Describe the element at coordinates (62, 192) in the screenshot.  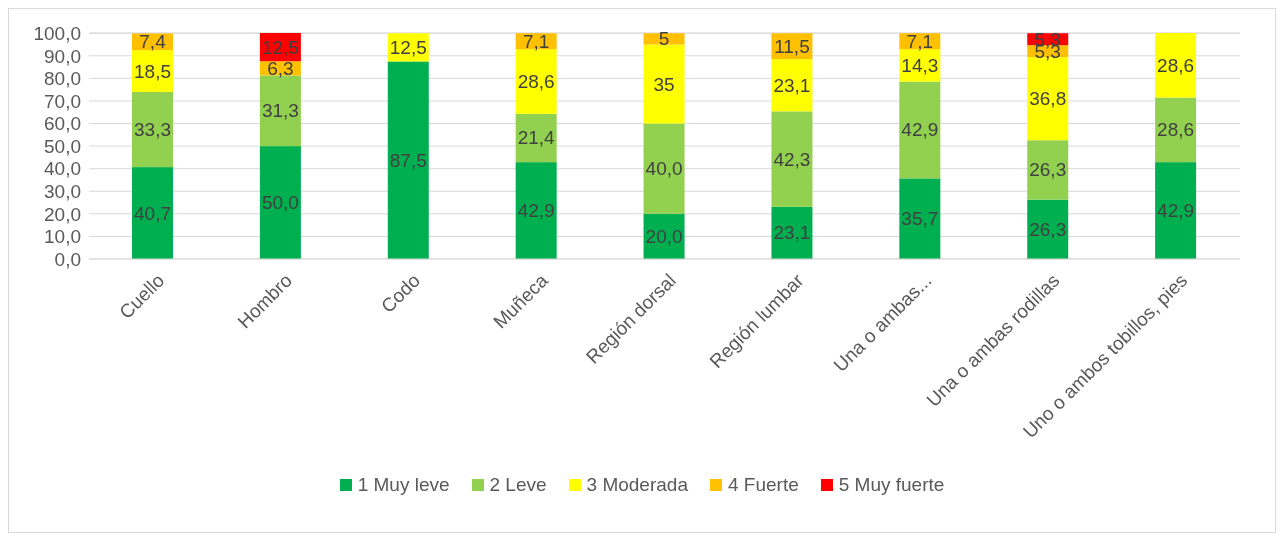
I see `y-tick-label: 30,0` at that location.